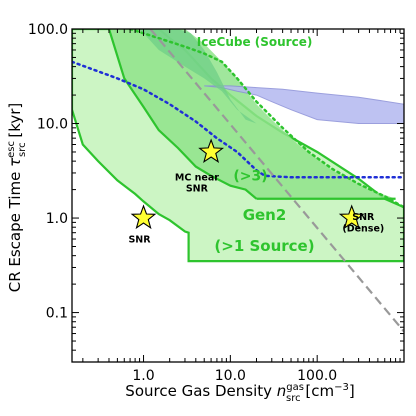 This screenshot has height=416, width=416. Describe the element at coordinates (52, 125) in the screenshot. I see `y-tick-label: 10.0` at that location.